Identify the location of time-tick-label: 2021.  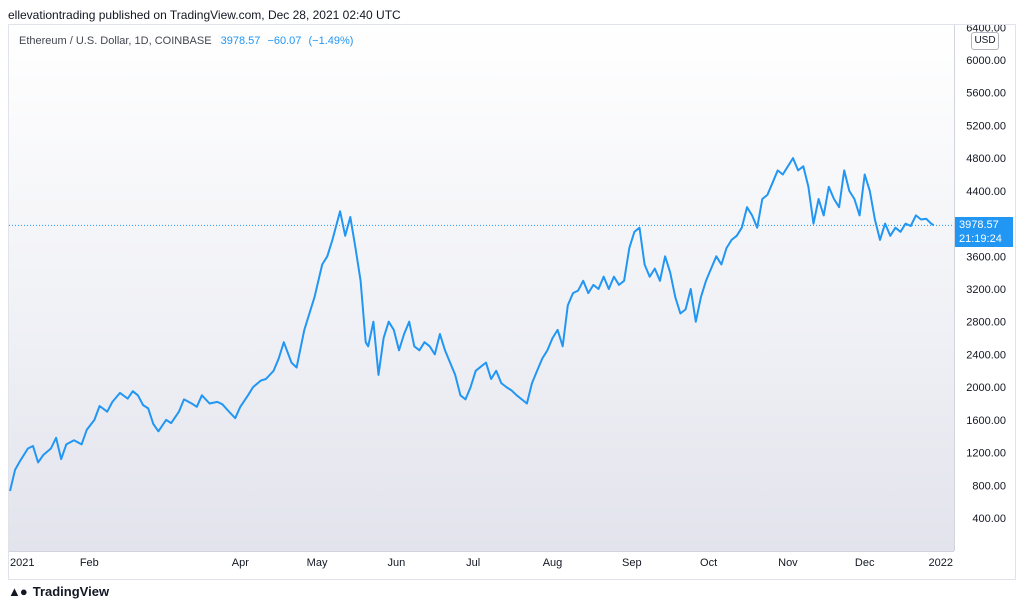
(22, 563).